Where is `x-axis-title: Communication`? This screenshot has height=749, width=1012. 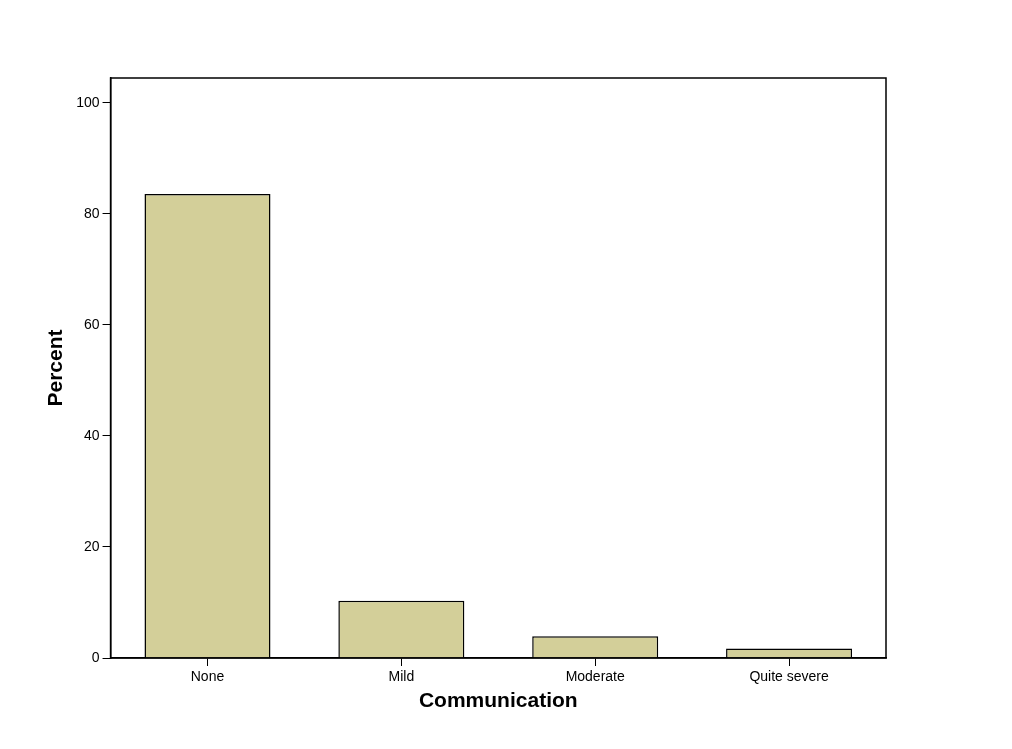
x-axis-title: Communication is located at coordinates (498, 700).